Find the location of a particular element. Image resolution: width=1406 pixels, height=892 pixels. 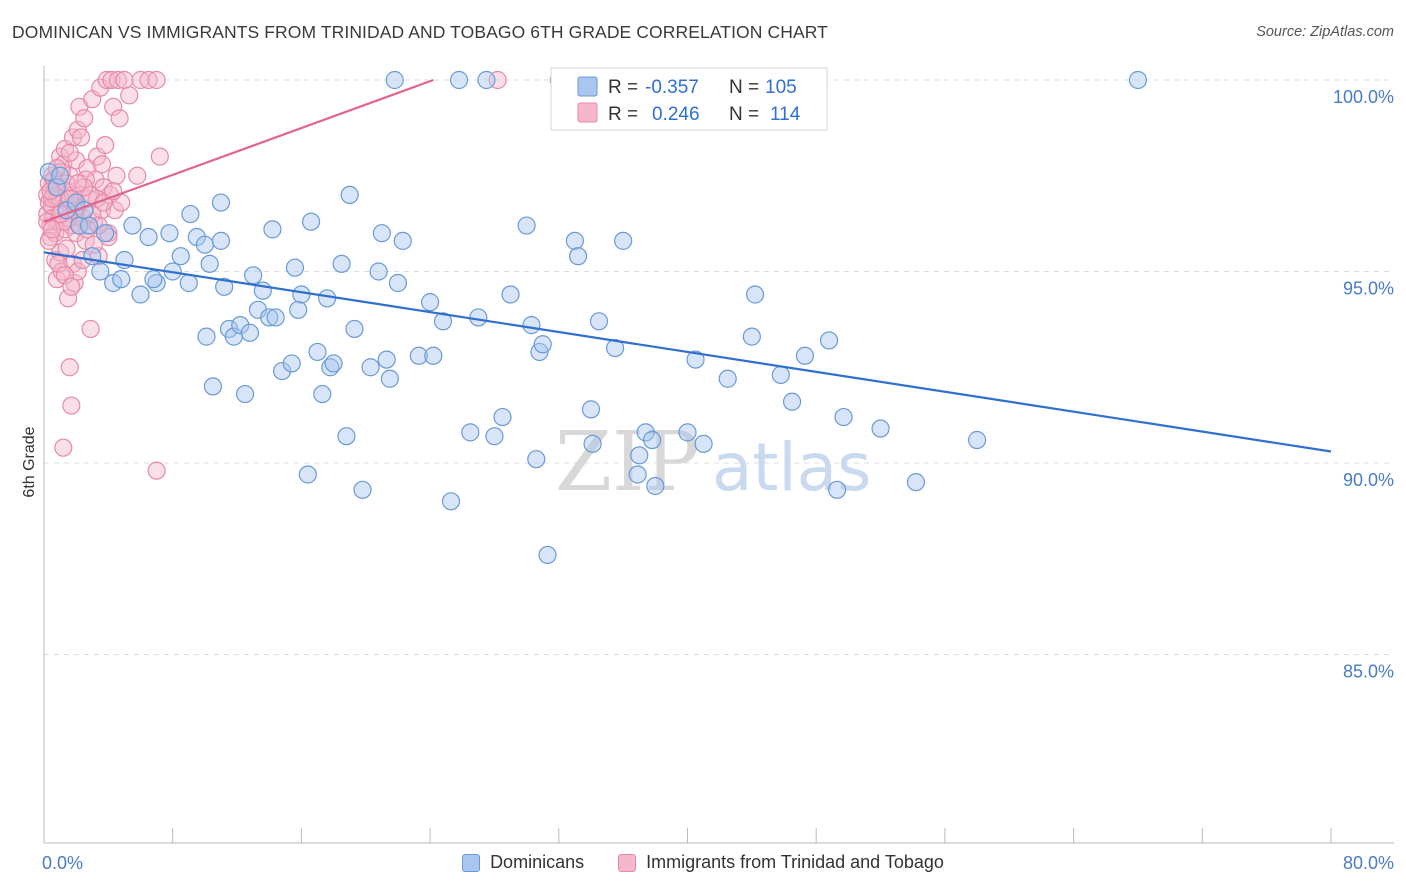

stats-r-value-blue: -0.357 is located at coordinates (672, 87).